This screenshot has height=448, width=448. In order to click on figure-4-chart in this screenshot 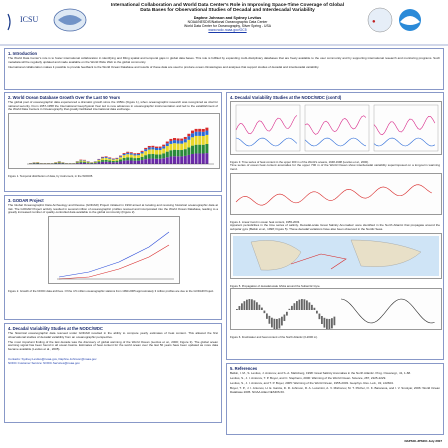, I will do `click(336, 193)`.